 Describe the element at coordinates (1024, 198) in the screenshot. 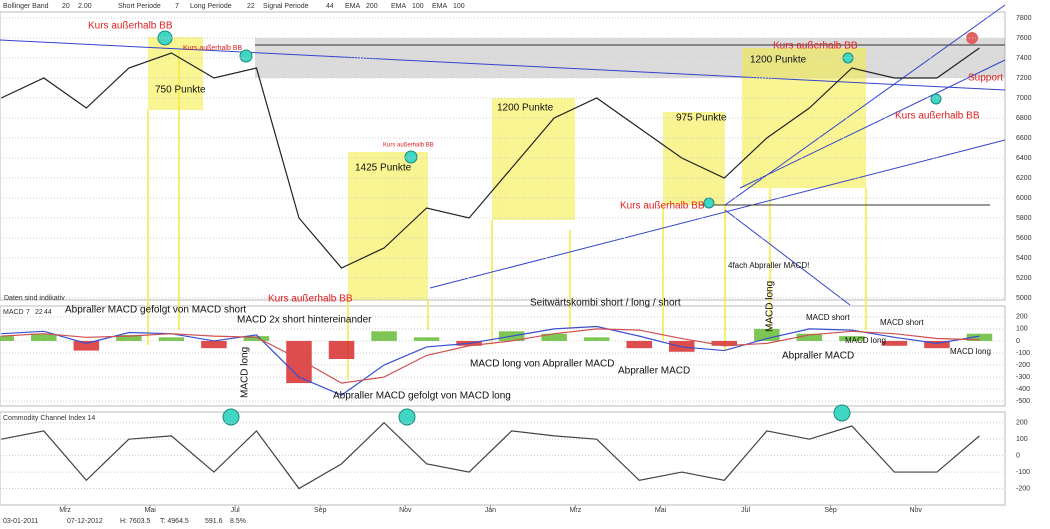

I see `y-tick-label: 6000` at that location.